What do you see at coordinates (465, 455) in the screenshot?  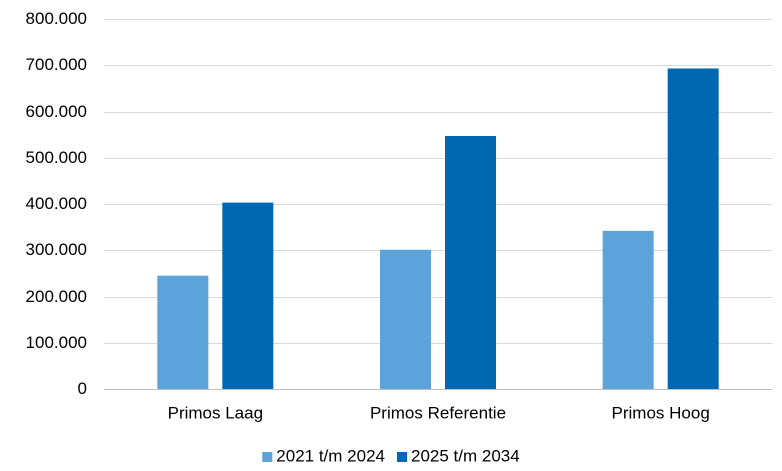 I see `legend-label: 2025 t/m 2034` at bounding box center [465, 455].